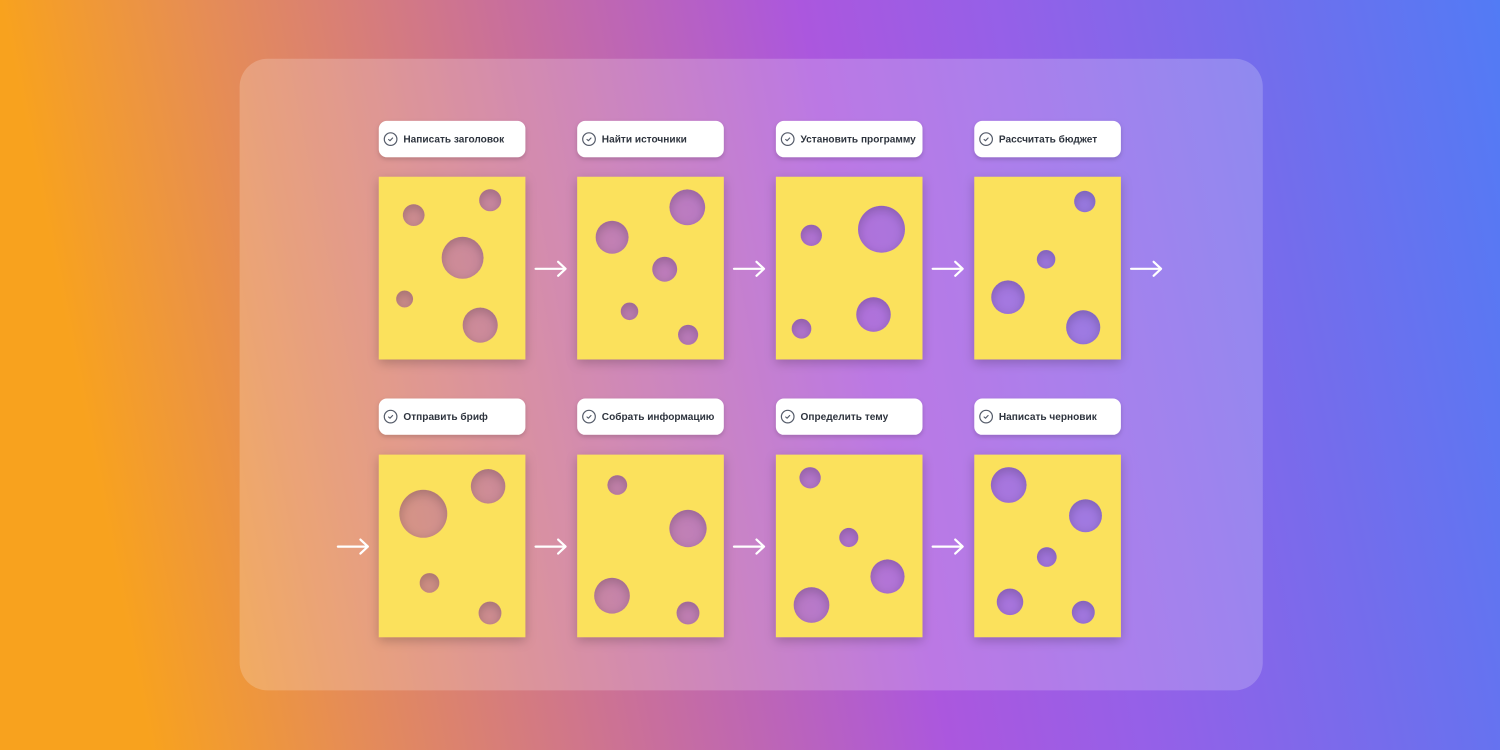  What do you see at coordinates (1048, 417) in the screenshot?
I see `svg-text: Написать черновик` at bounding box center [1048, 417].